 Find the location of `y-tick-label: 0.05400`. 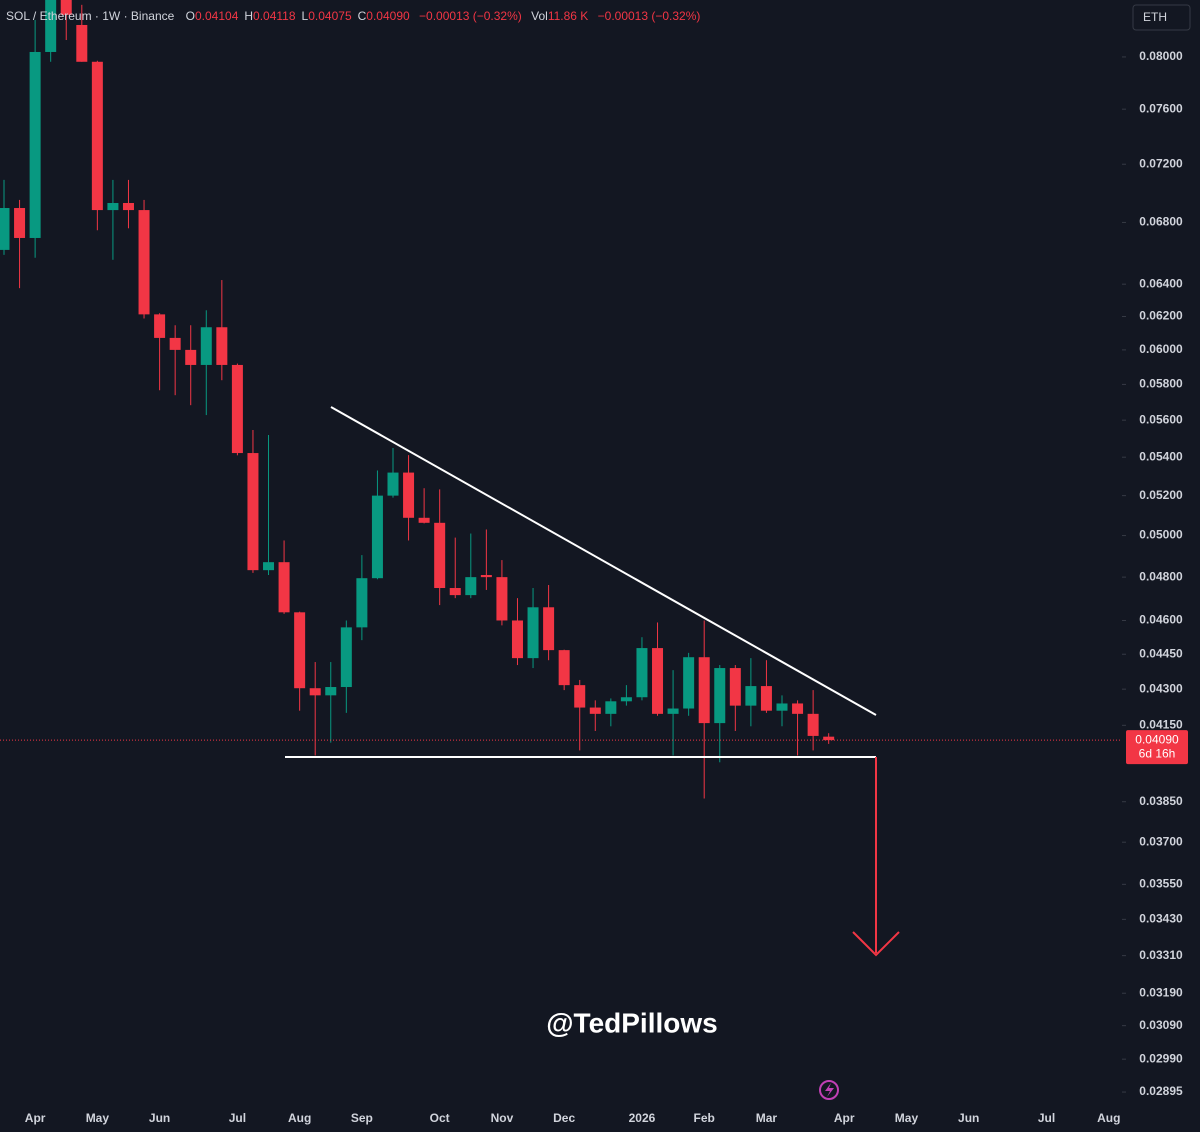

y-tick-label: 0.05400 is located at coordinates (1161, 456).